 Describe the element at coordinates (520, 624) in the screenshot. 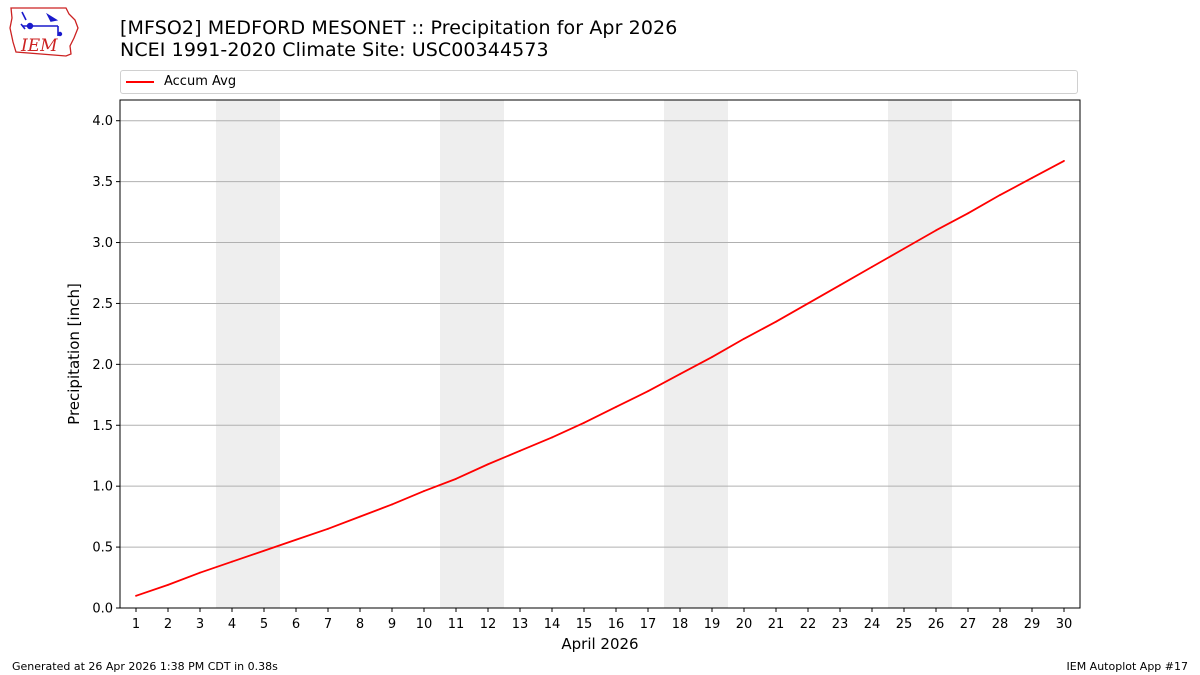

I see `x-tick-label: 13` at that location.